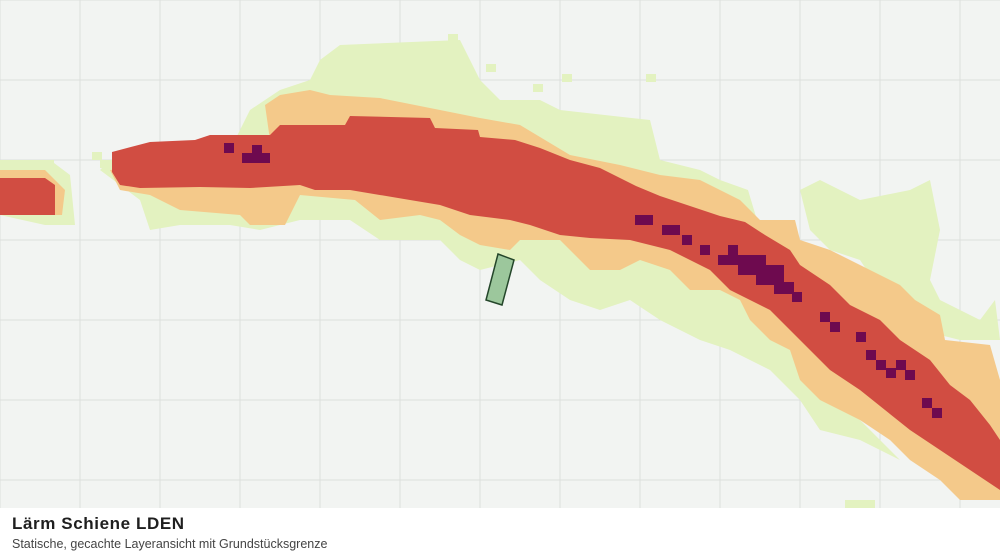  I want to click on property-boundary, so click(500, 279).